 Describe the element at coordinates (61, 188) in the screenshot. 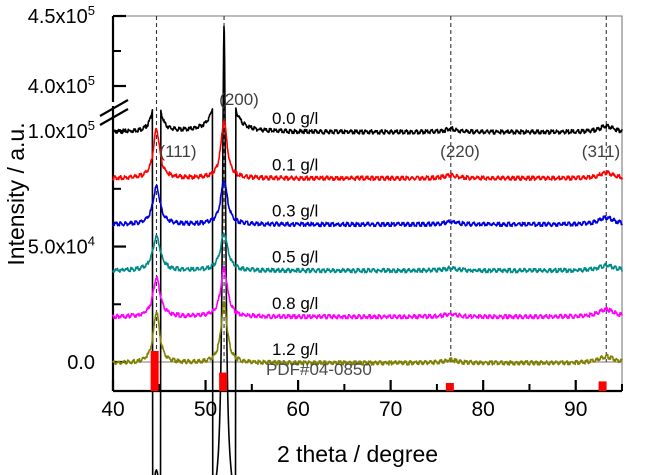

I see `y-axis-tick-labels: 0.0 5.0x10⁴ 1.0x10⁵ 4.0x10⁵ 4.5x10⁵` at that location.